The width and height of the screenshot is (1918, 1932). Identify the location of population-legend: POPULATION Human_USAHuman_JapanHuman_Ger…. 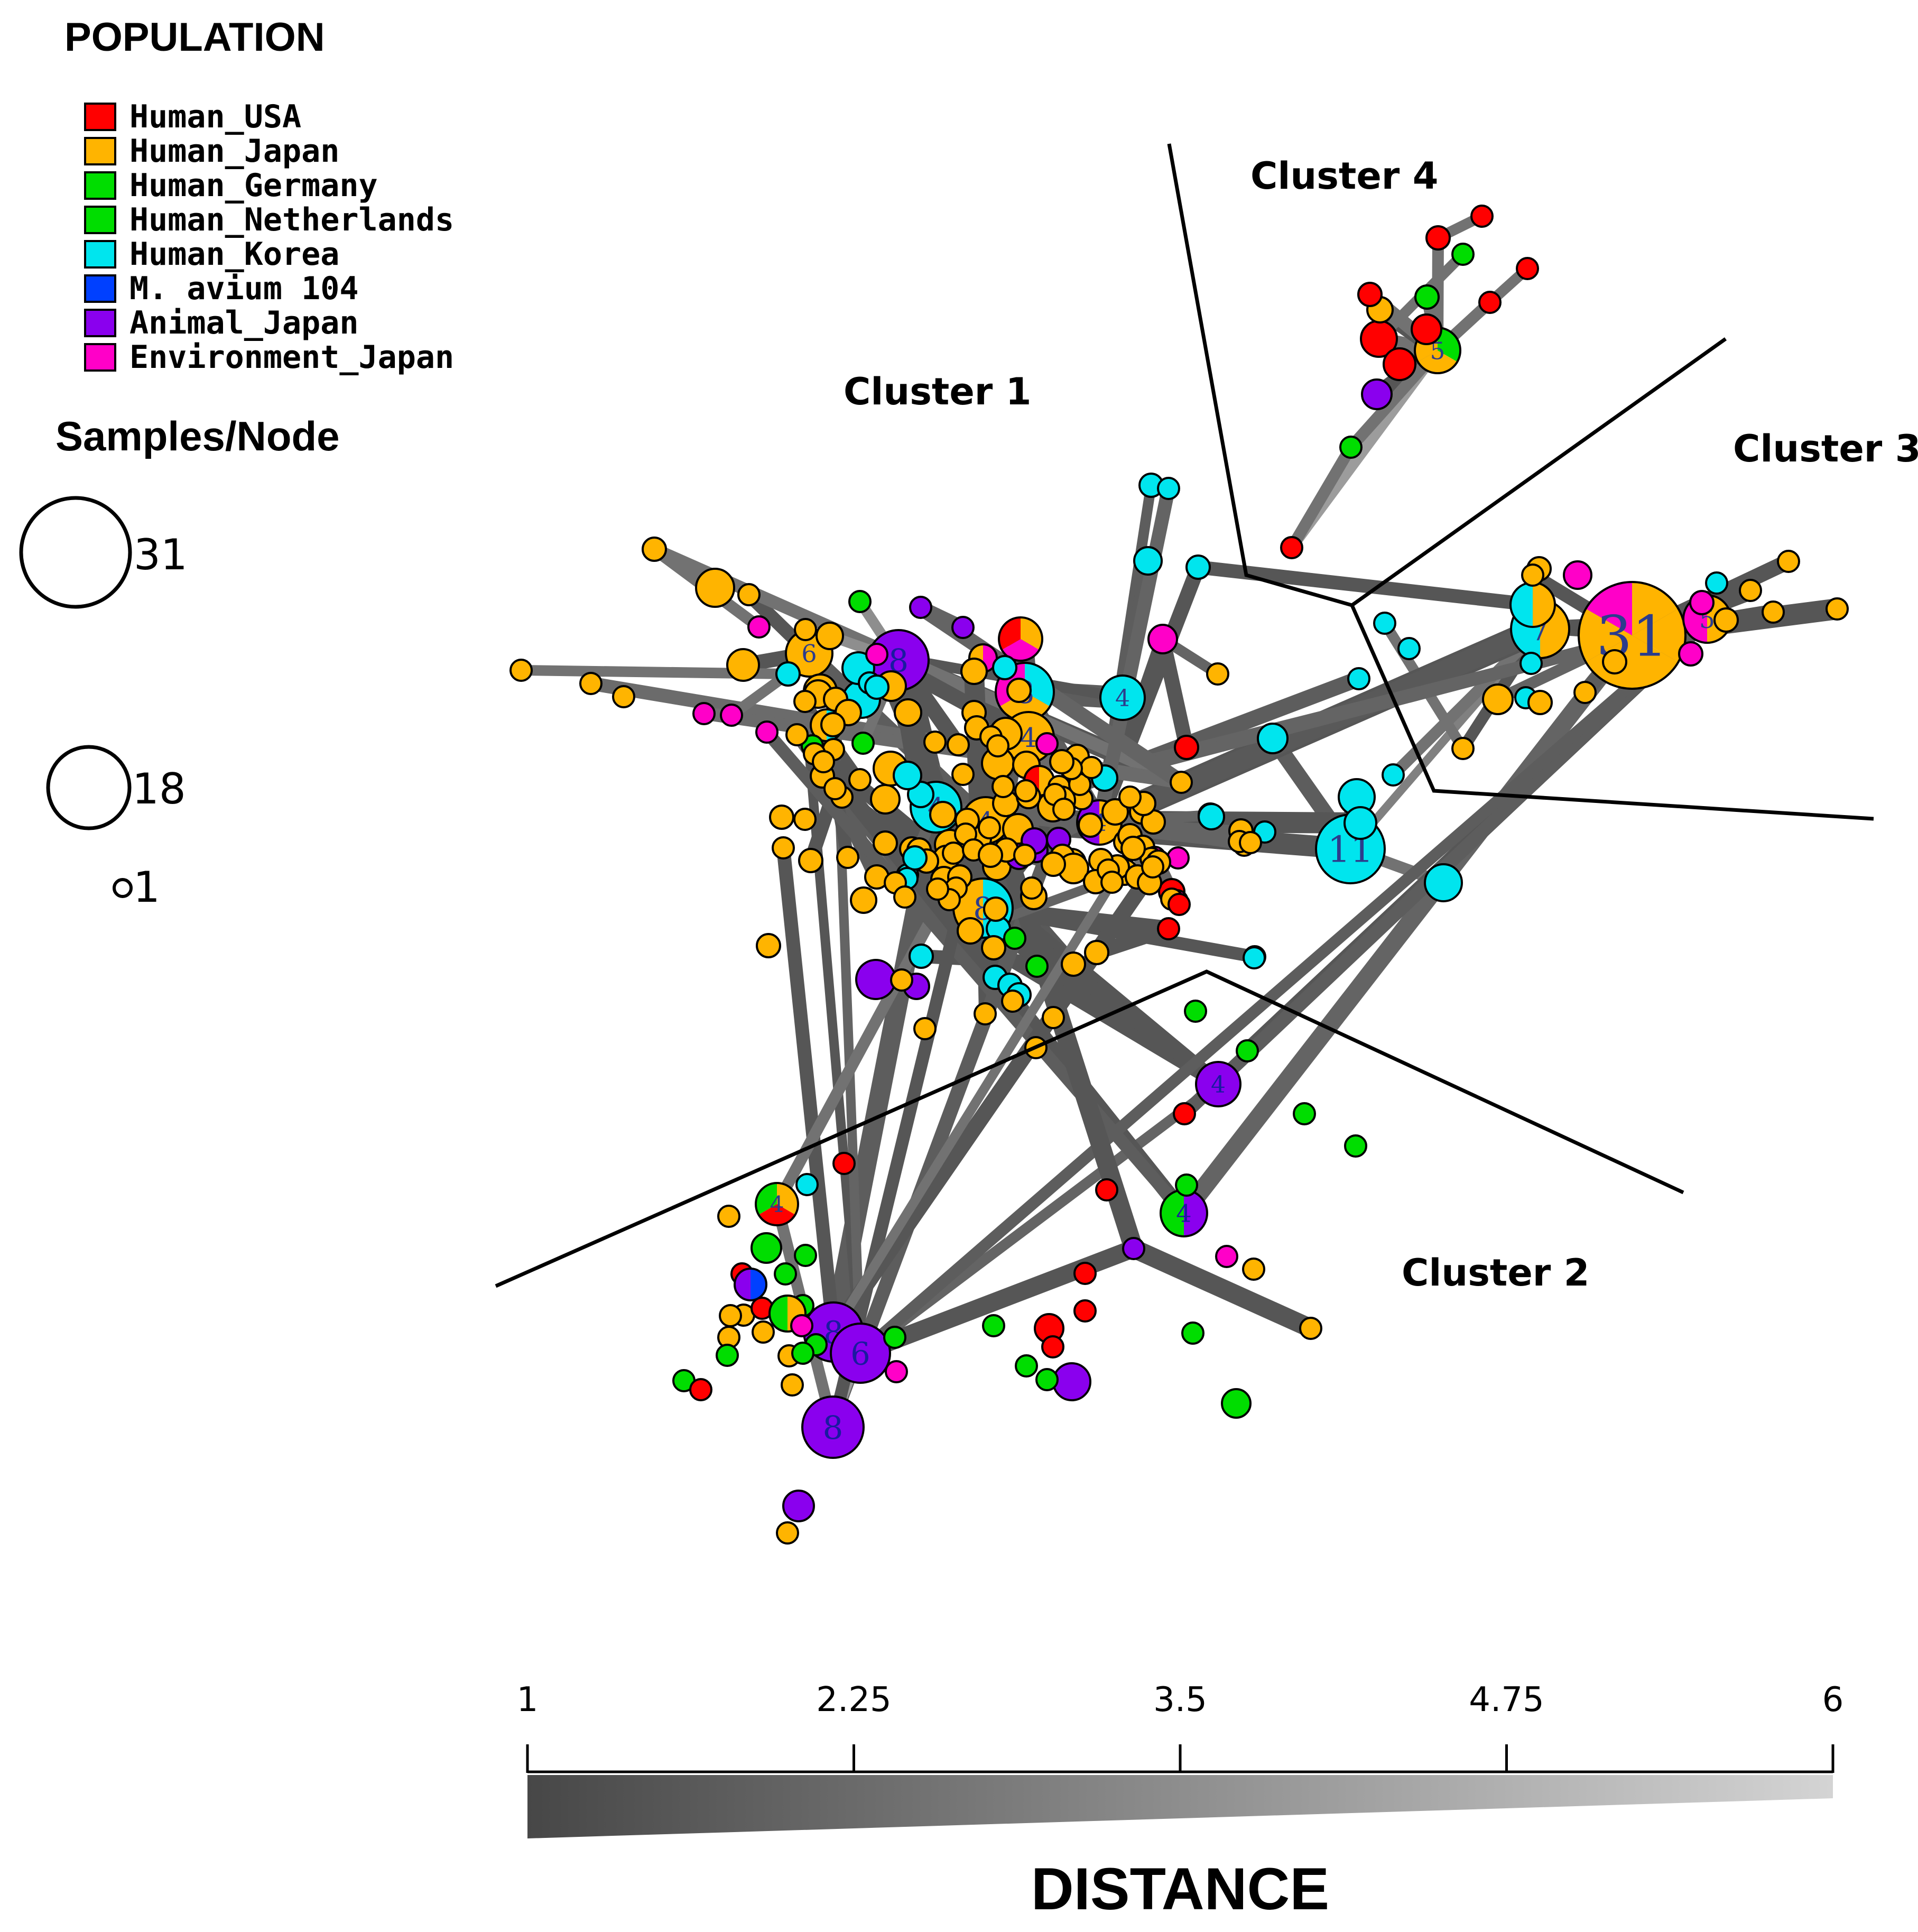
(259, 196).